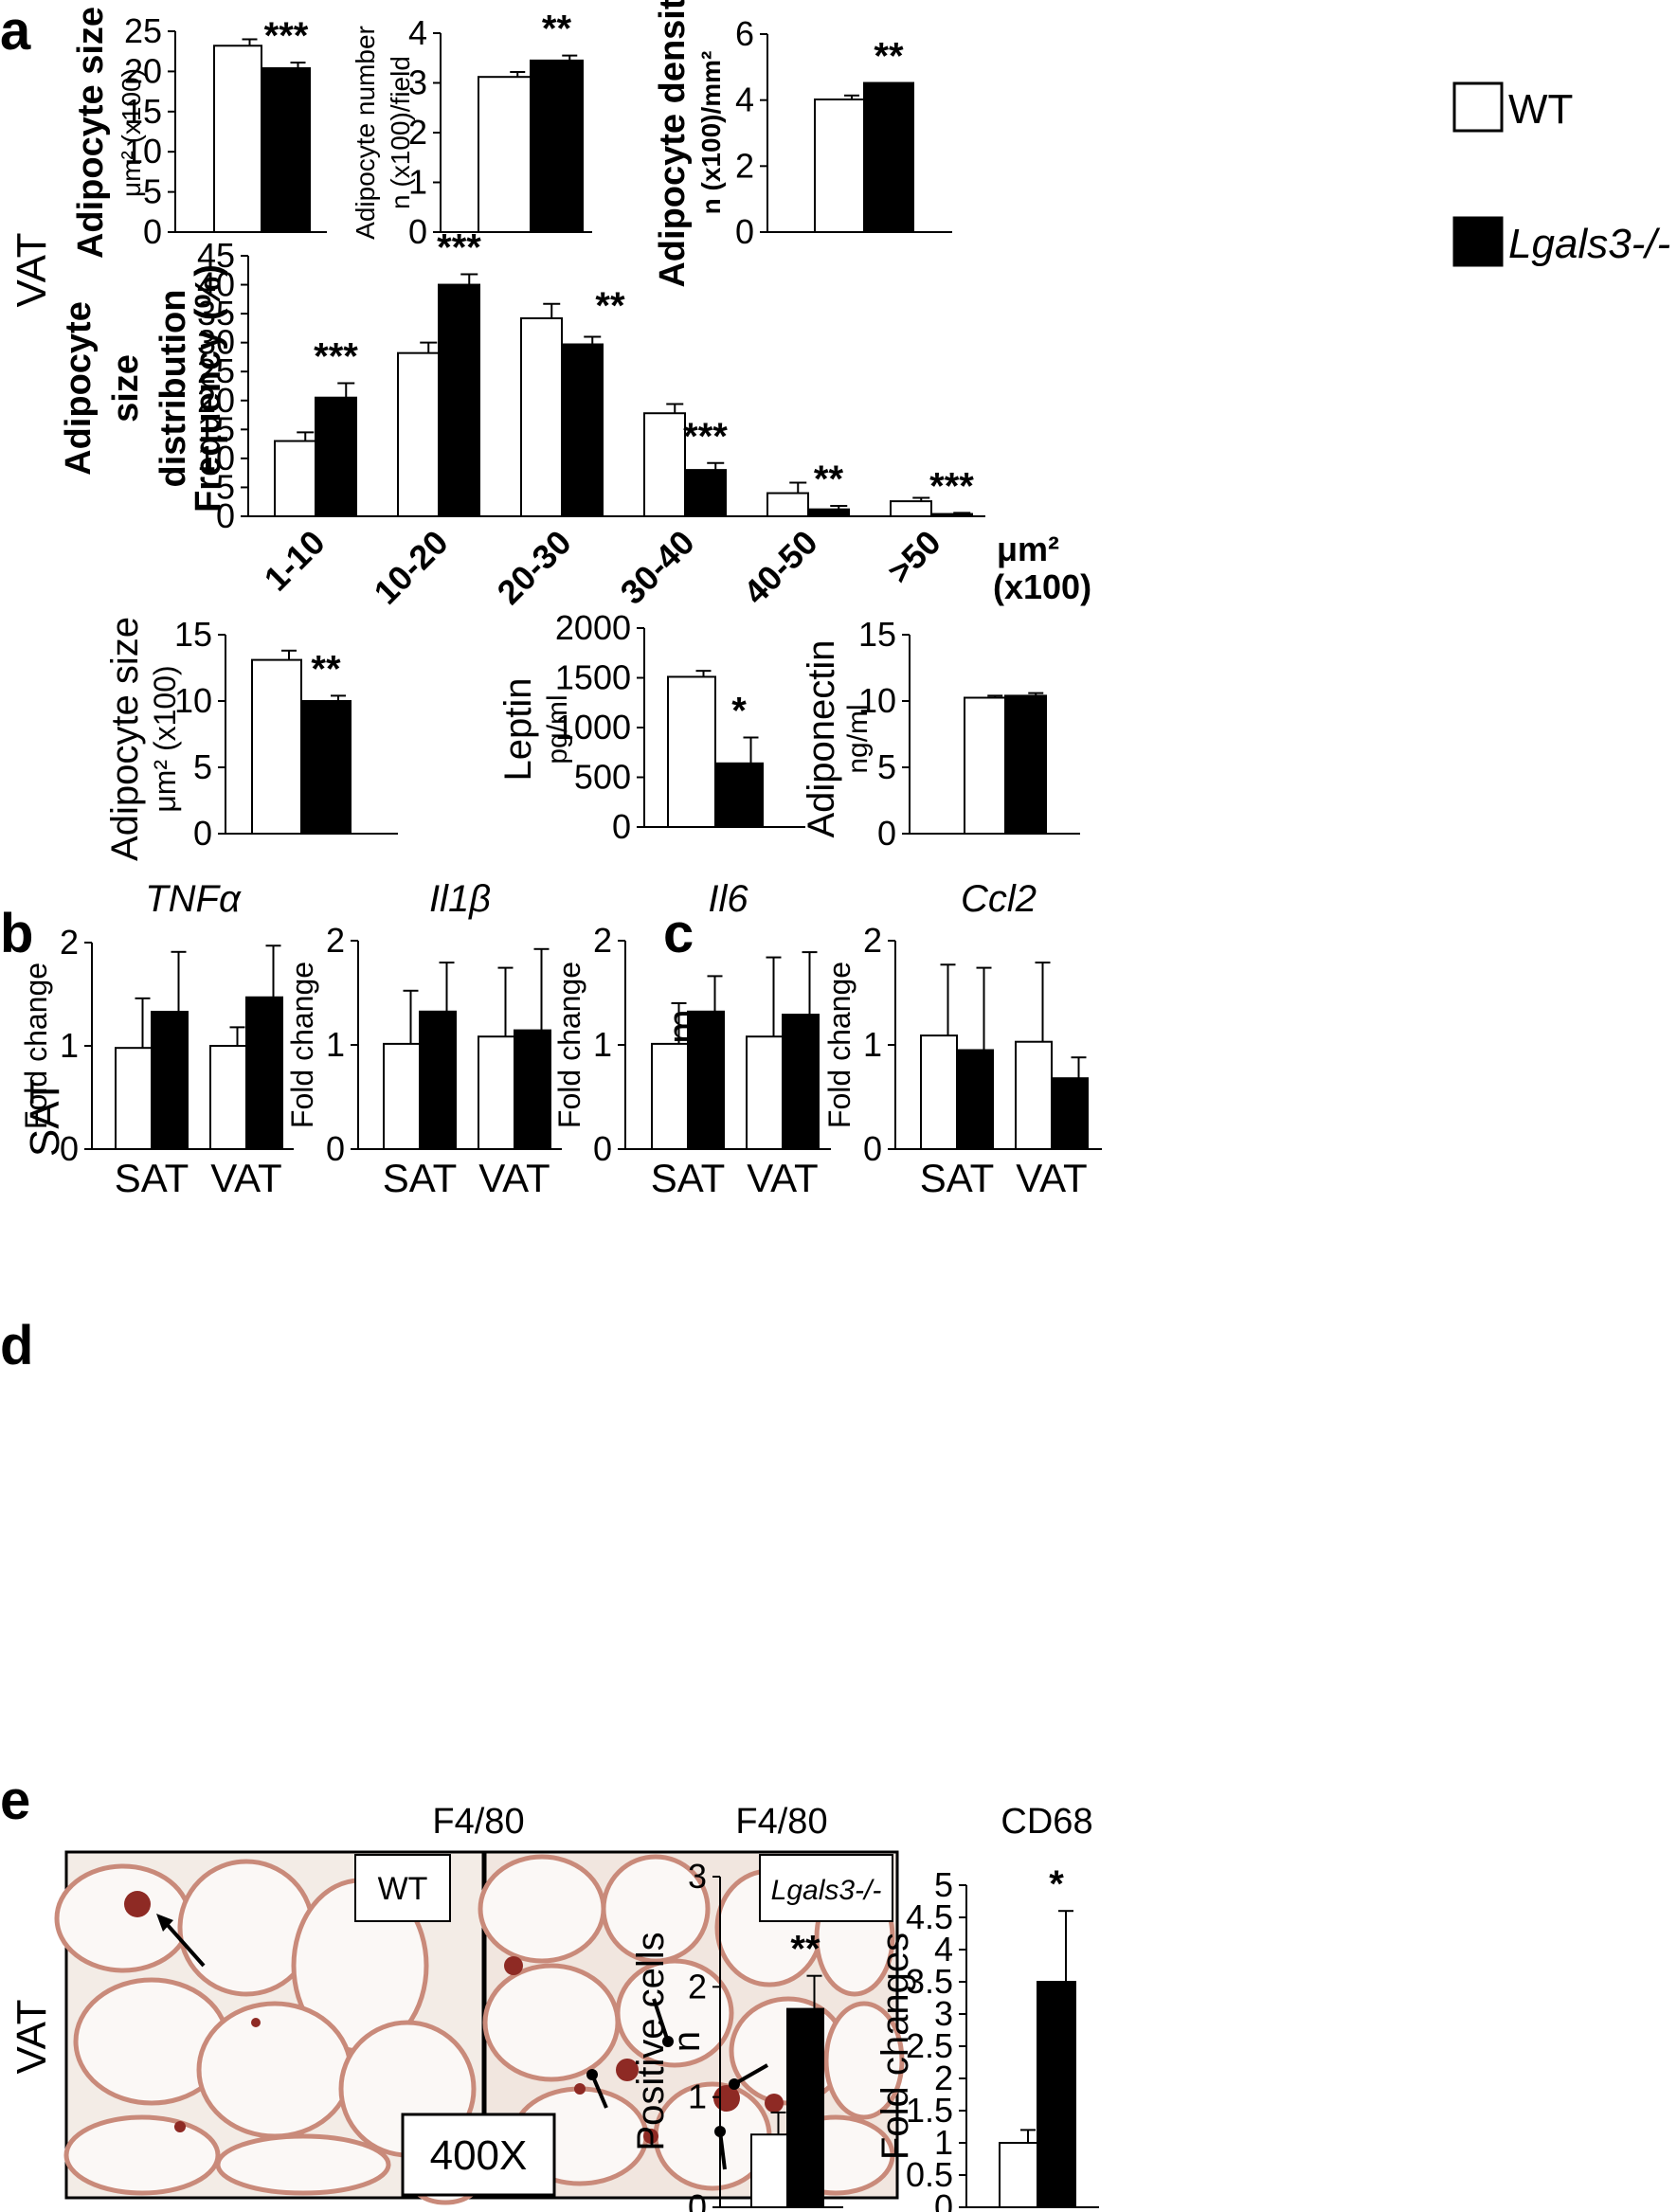  I want to click on x-category-label: VAT, so click(514, 1178).